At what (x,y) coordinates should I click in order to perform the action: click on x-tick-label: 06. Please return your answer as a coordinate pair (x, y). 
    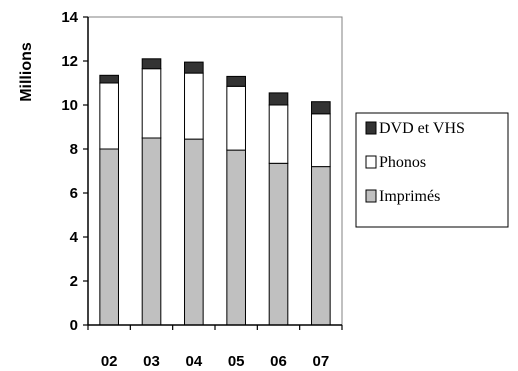
    Looking at the image, I should click on (278, 361).